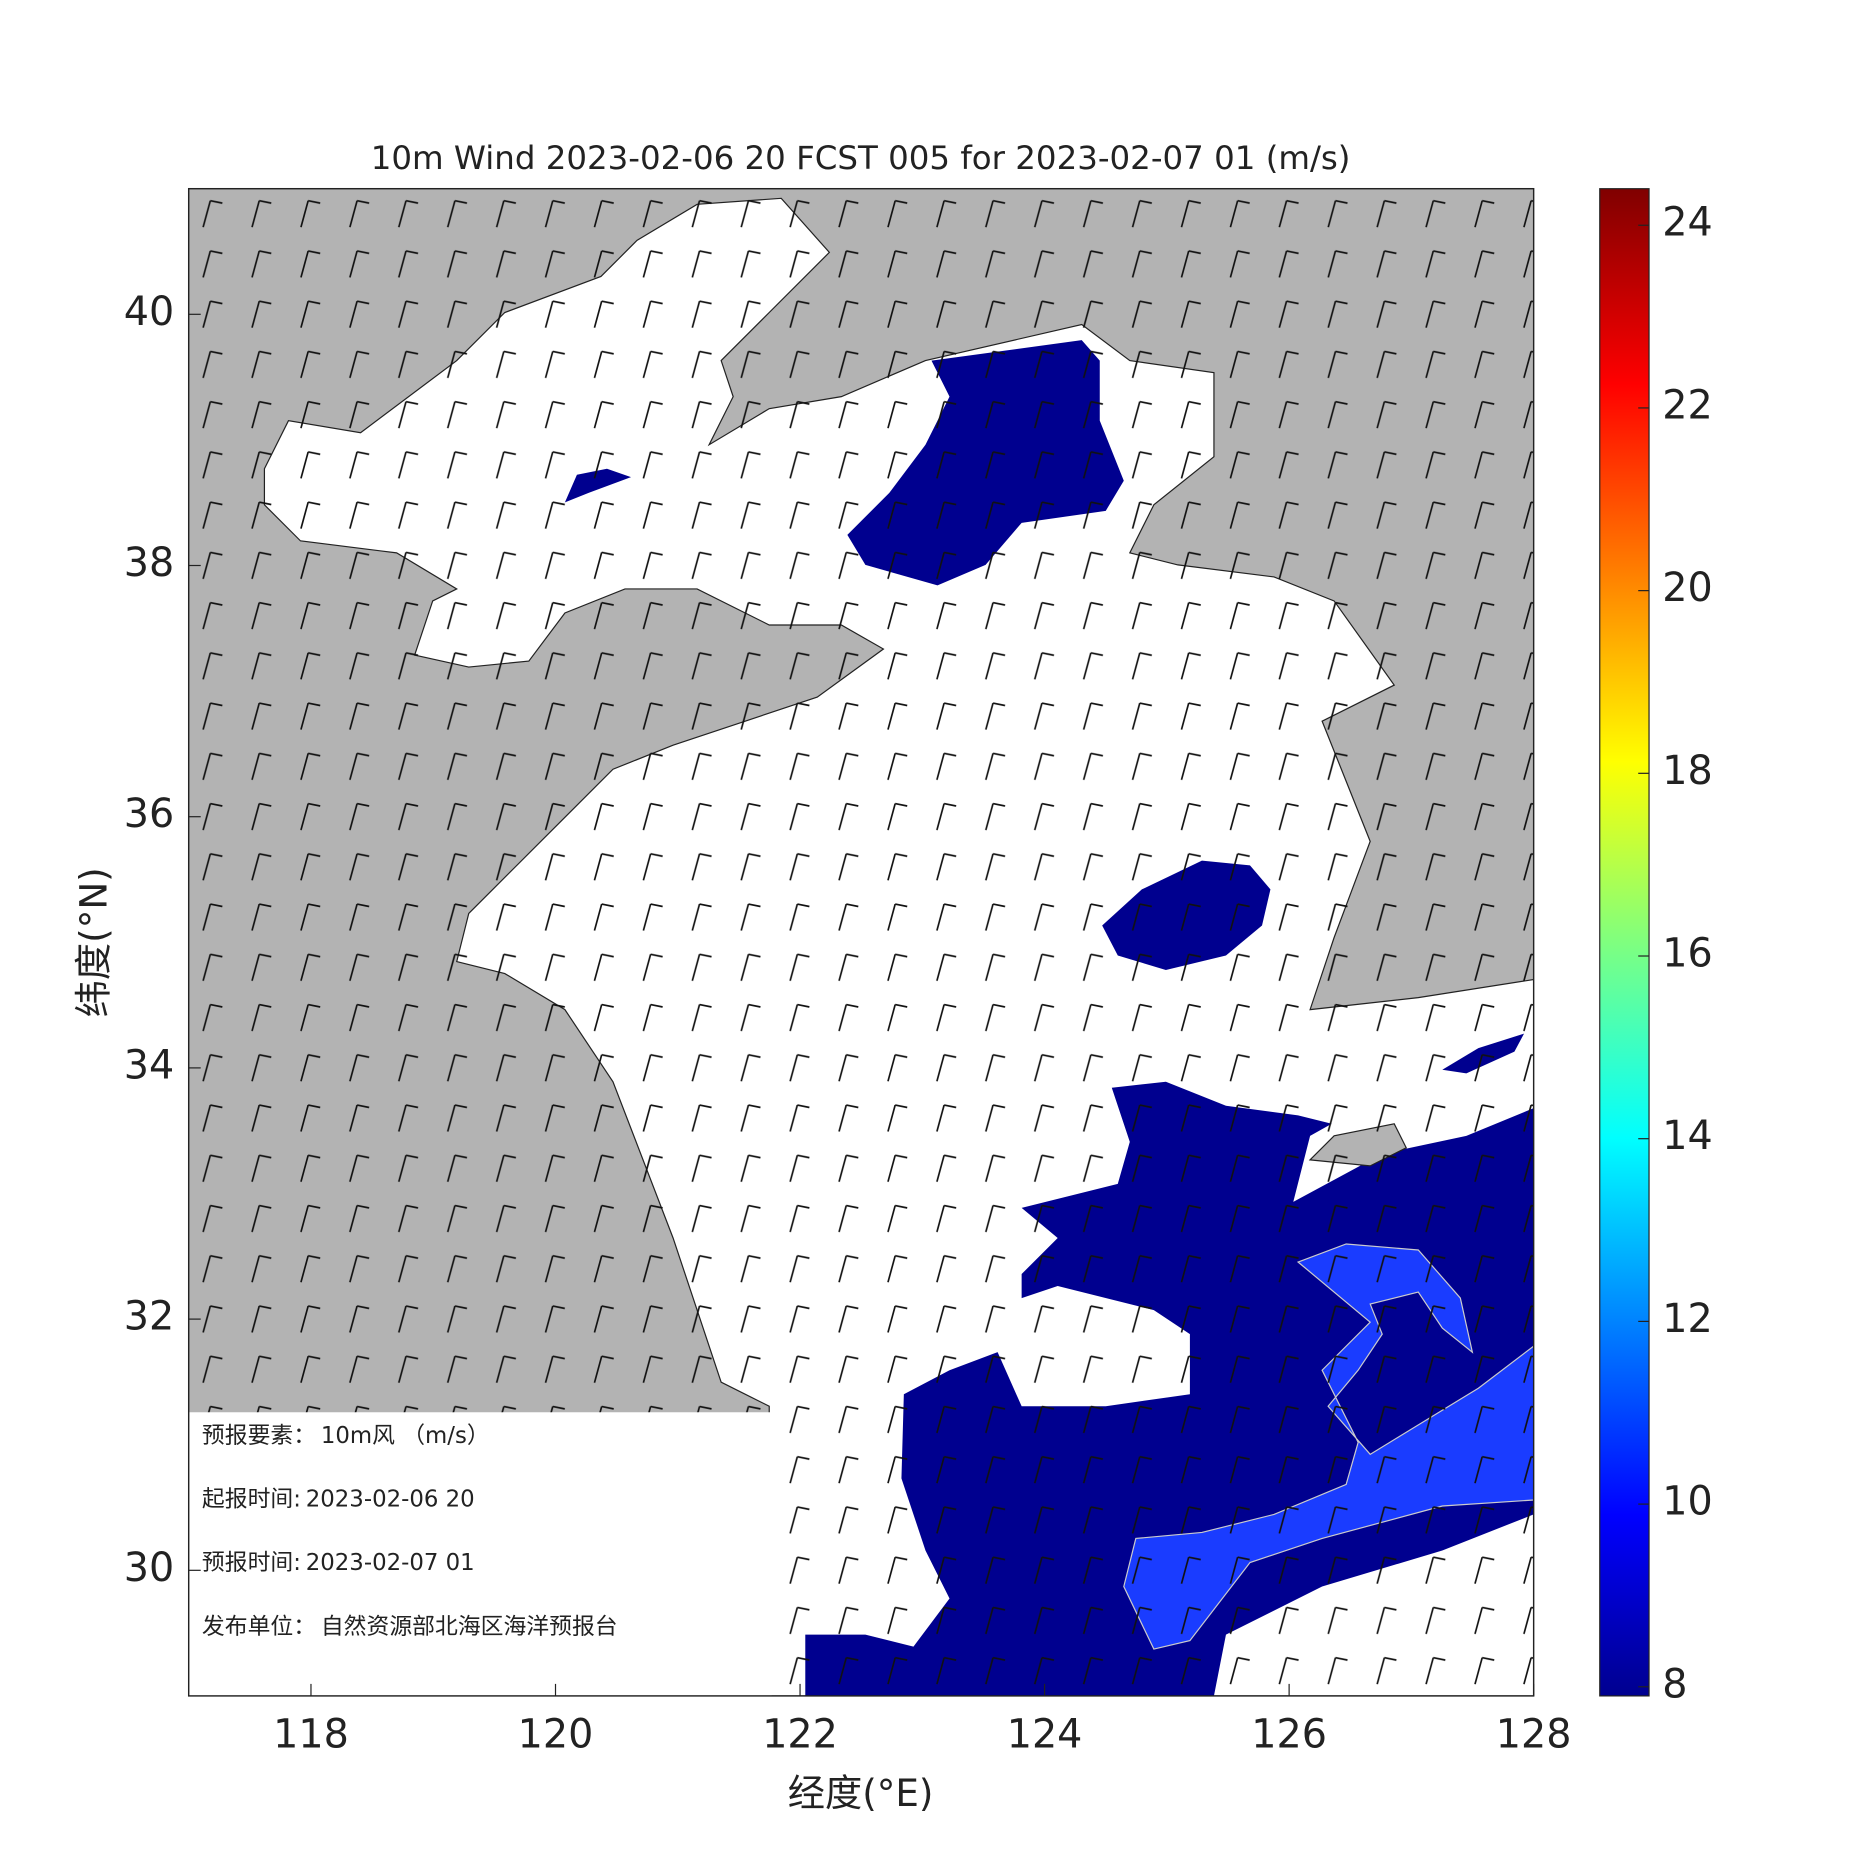  What do you see at coordinates (1289, 1734) in the screenshot?
I see `x-tick-label: 126` at bounding box center [1289, 1734].